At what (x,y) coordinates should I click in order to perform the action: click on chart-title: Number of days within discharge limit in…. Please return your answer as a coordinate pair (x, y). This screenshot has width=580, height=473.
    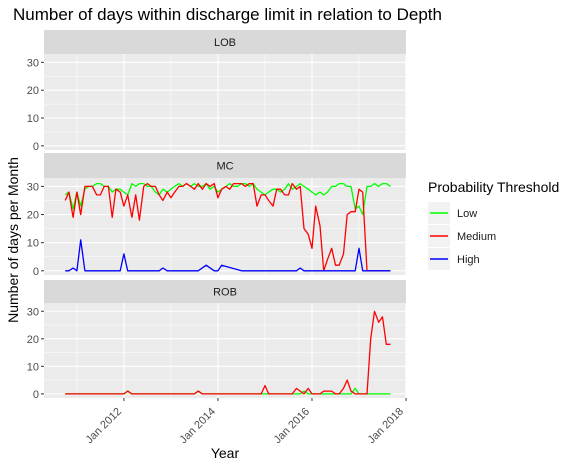
    Looking at the image, I should click on (227, 14).